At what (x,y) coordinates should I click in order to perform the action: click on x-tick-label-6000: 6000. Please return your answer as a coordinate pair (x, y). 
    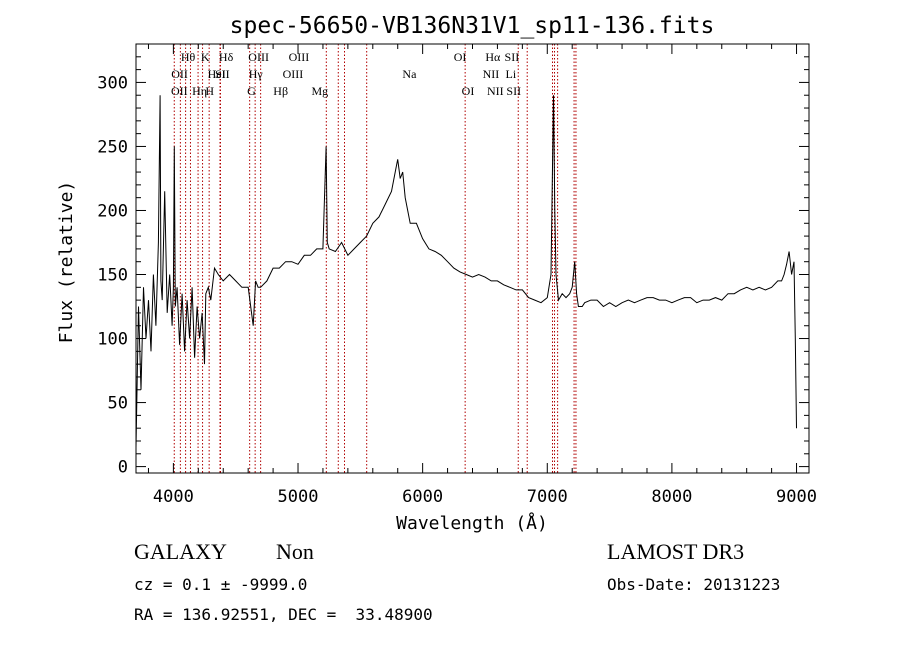
    Looking at the image, I should click on (422, 497).